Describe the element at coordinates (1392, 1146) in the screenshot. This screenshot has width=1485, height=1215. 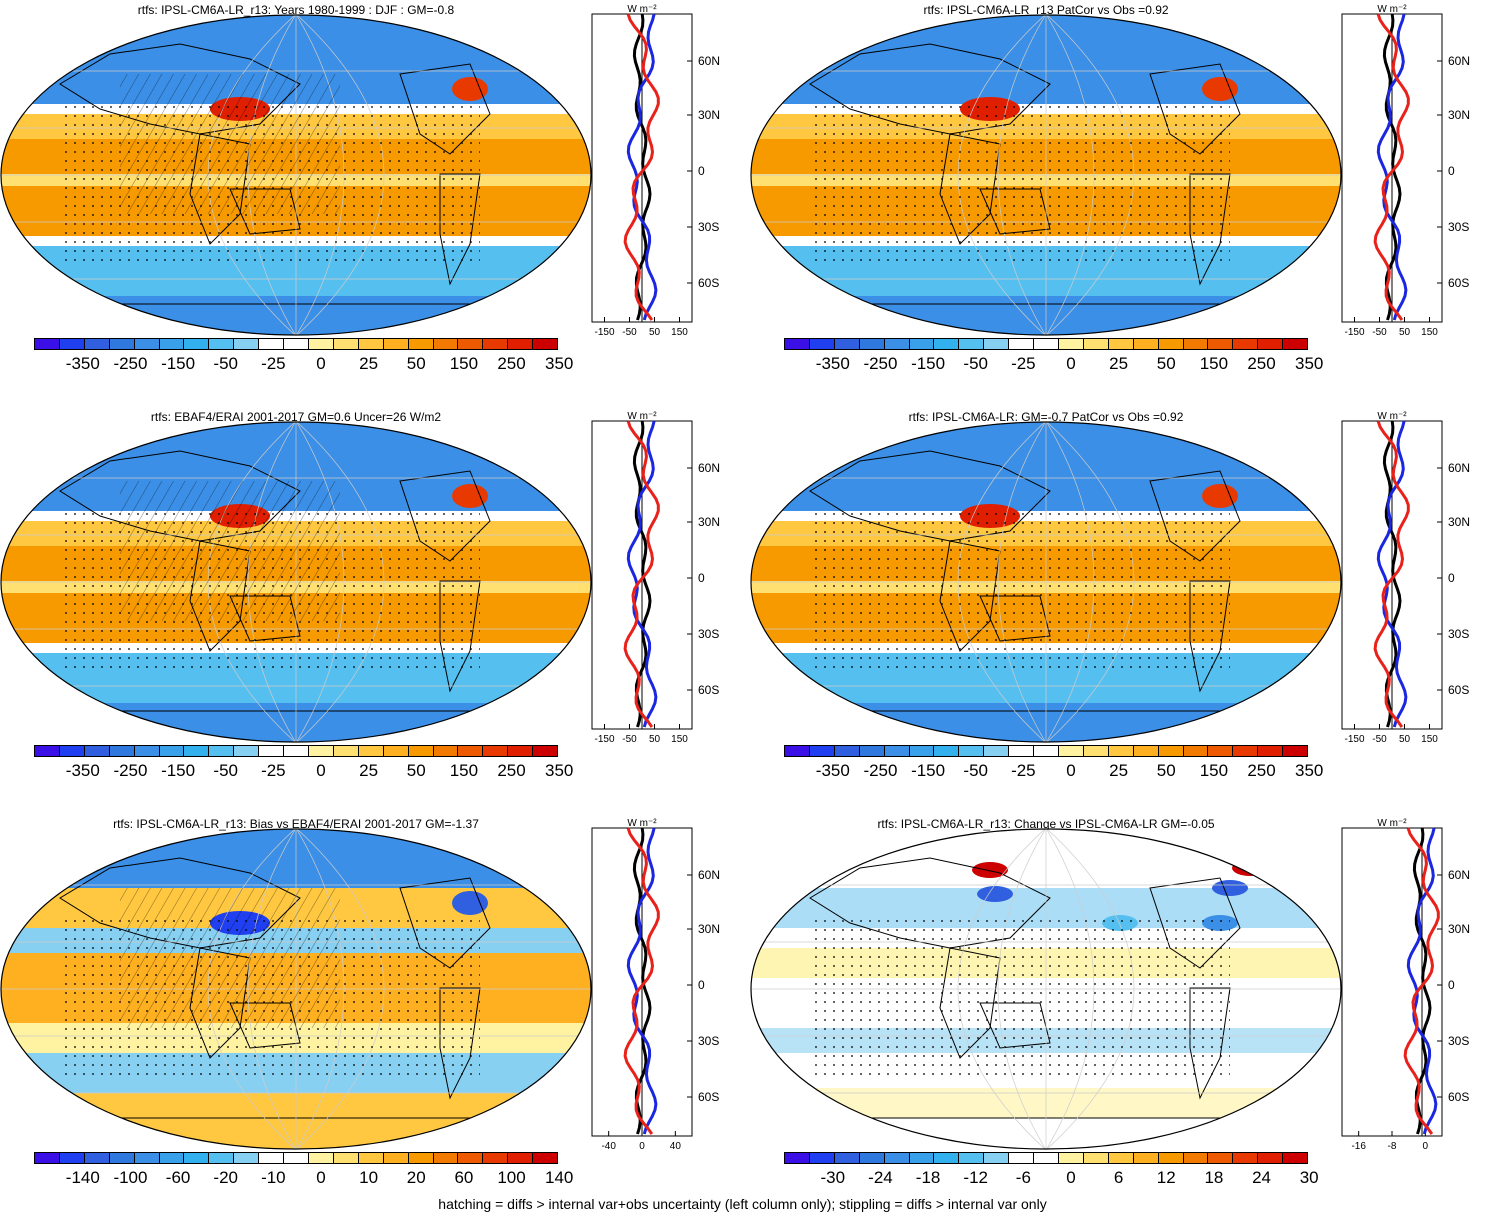
I see `zonal-tick-label: -8` at that location.